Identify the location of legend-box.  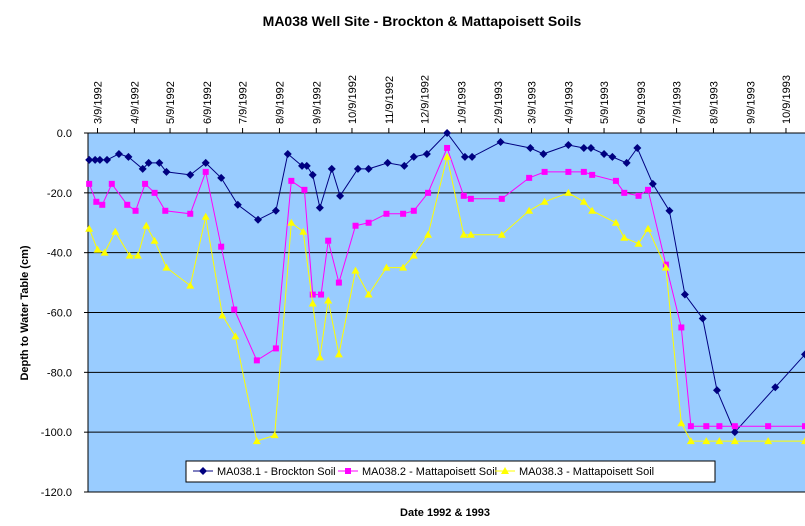
(450, 471).